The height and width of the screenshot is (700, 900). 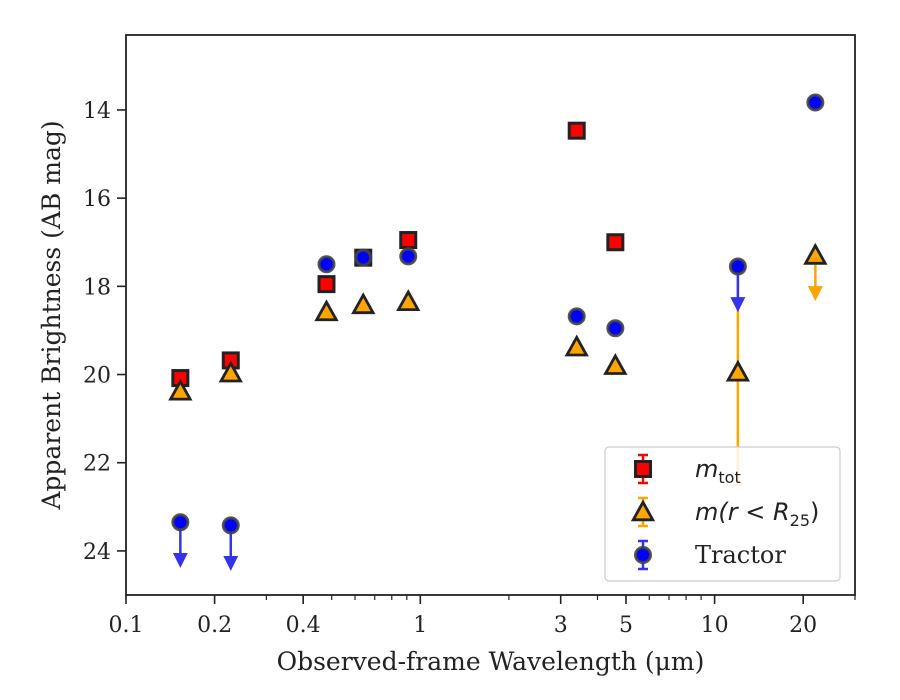 What do you see at coordinates (51, 315) in the screenshot?
I see `y-axis-label: Apparent Brightness (AB mag)` at bounding box center [51, 315].